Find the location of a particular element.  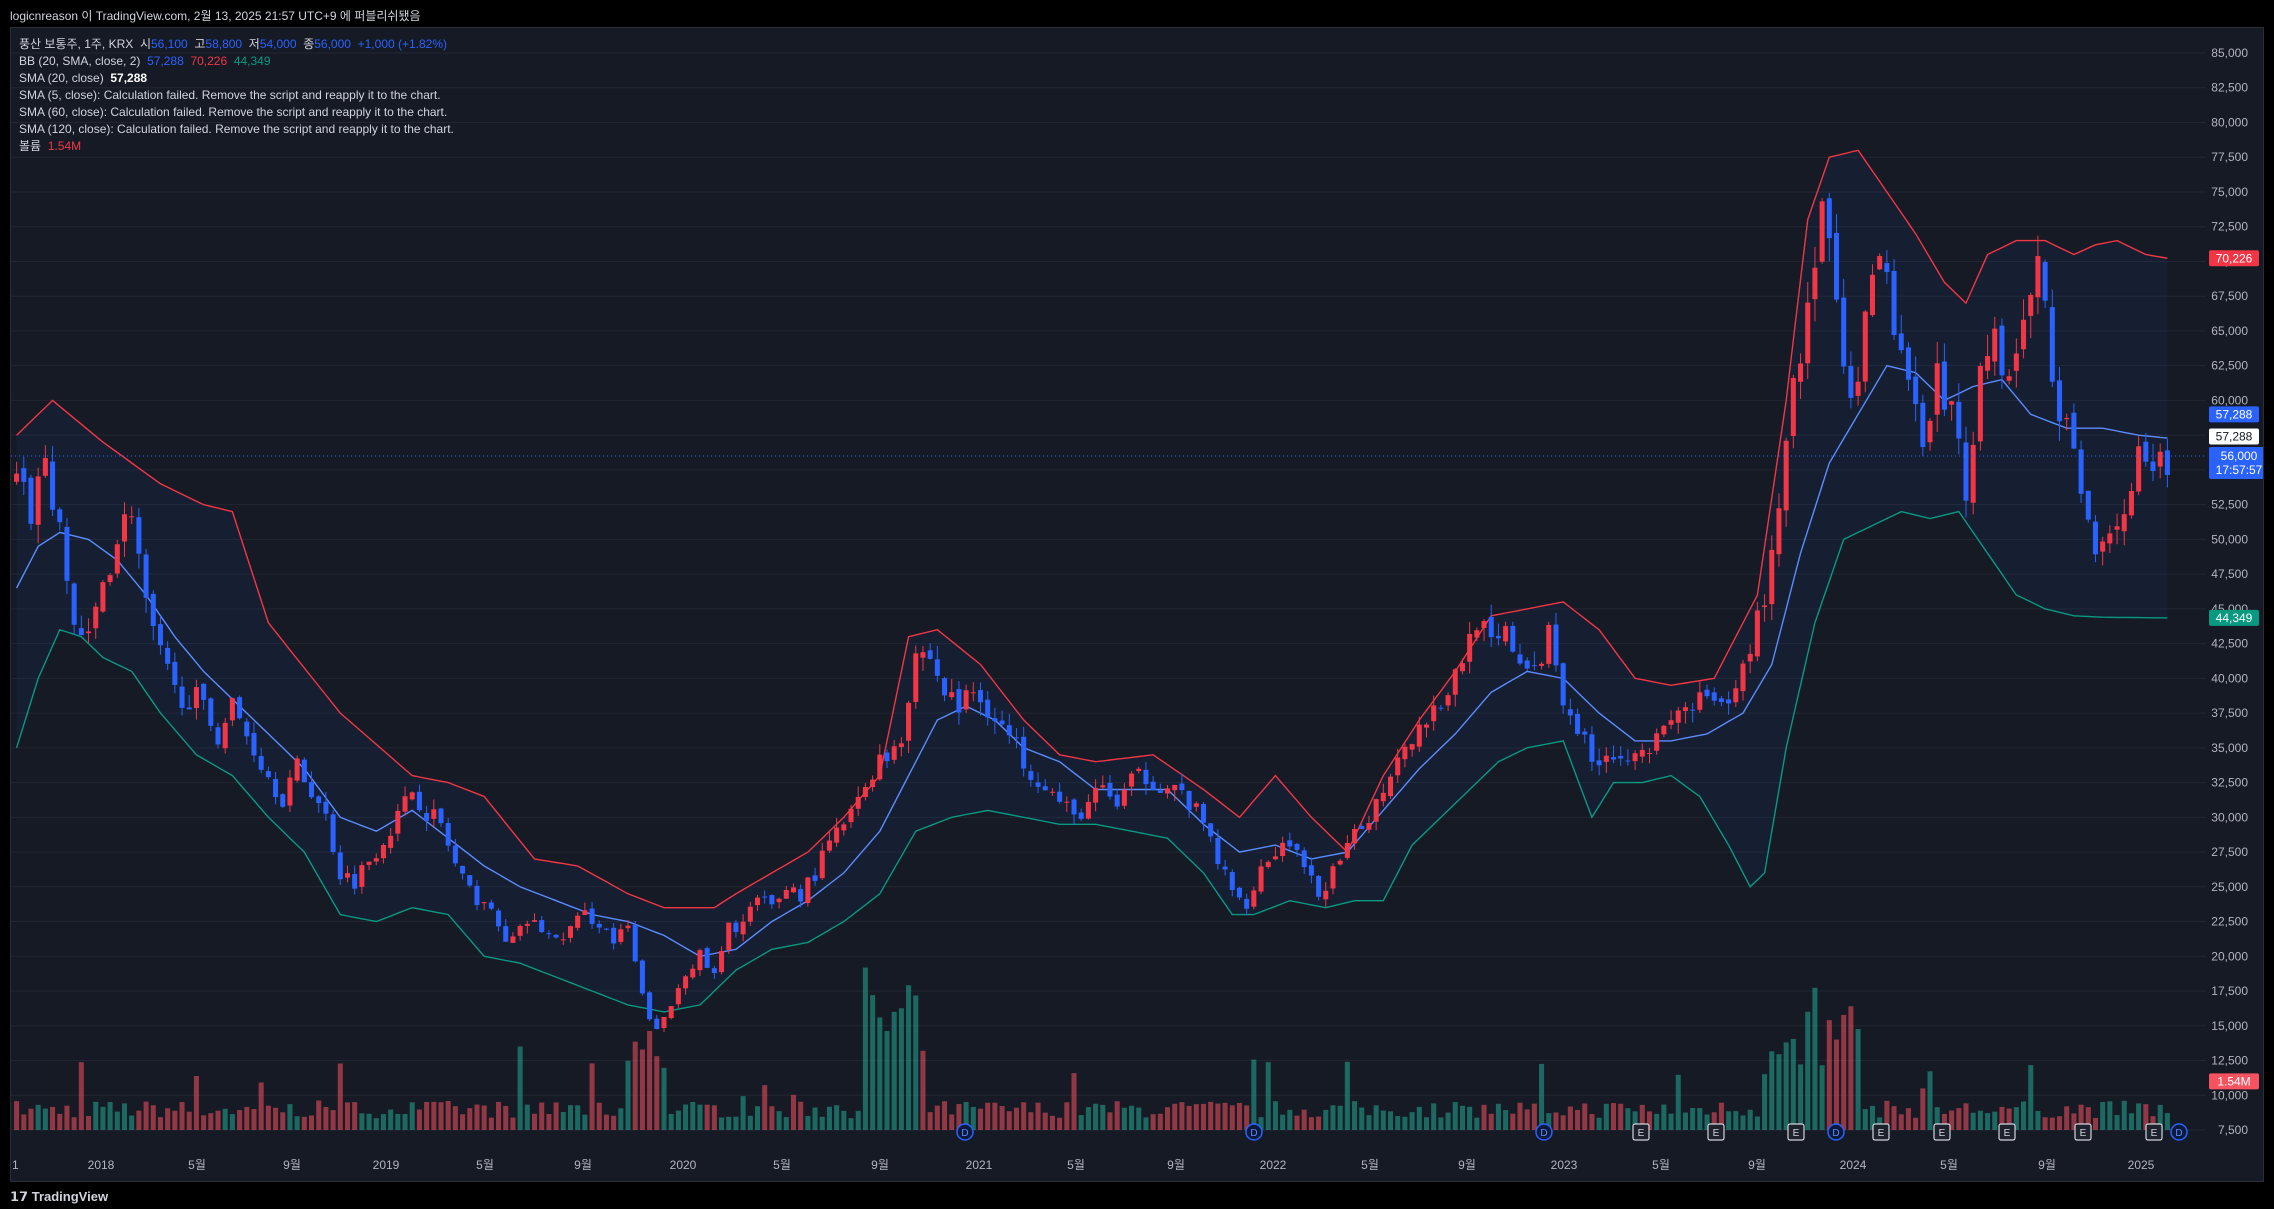

event-label: D is located at coordinates (964, 1133).